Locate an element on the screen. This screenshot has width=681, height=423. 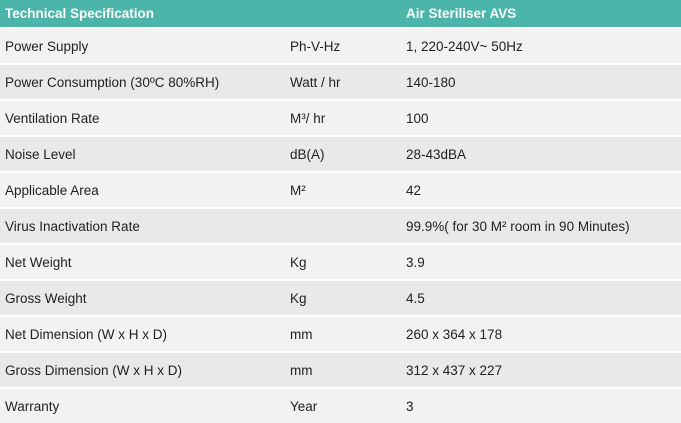
table-cell: M² is located at coordinates (298, 190).